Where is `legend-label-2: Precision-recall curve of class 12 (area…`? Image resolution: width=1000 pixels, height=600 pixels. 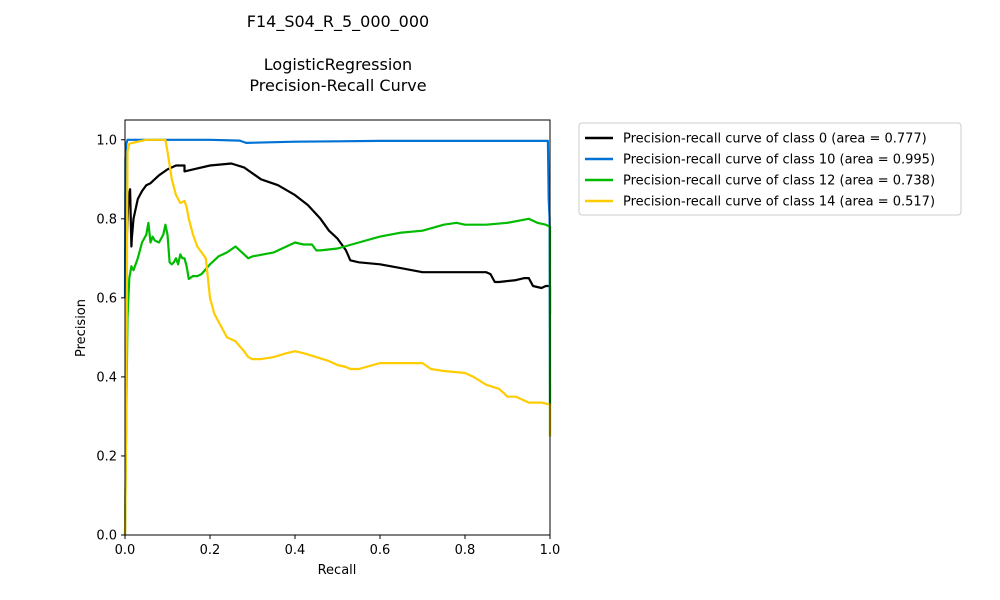
legend-label-2: Precision-recall curve of class 12 (area… is located at coordinates (779, 181).